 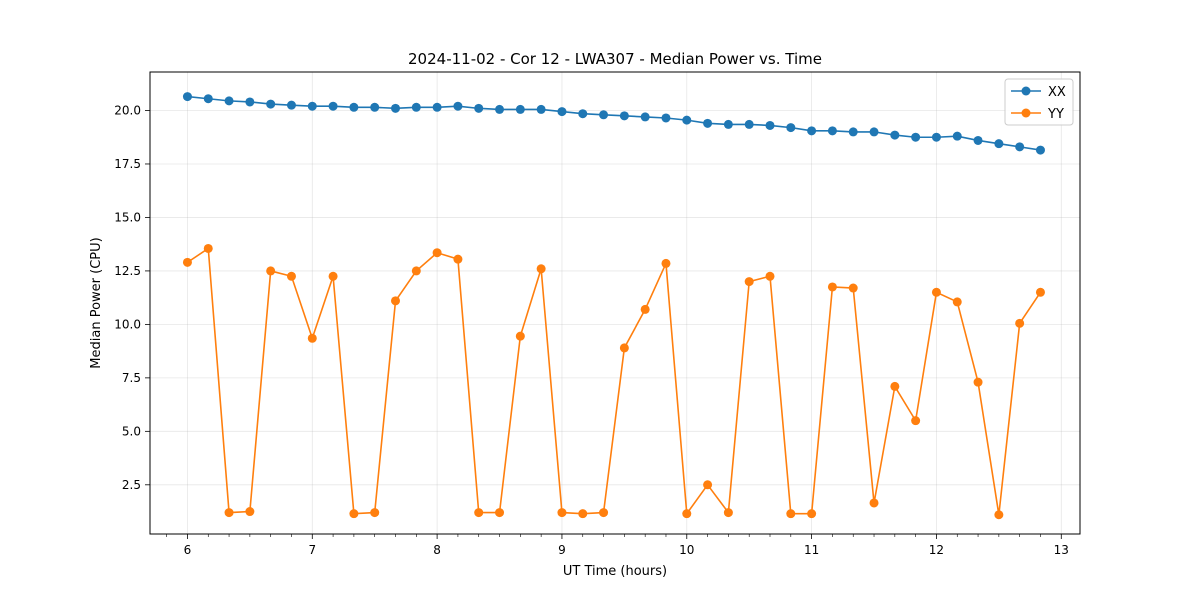 What do you see at coordinates (127, 217) in the screenshot?
I see `y-tick-label: 15.0` at bounding box center [127, 217].